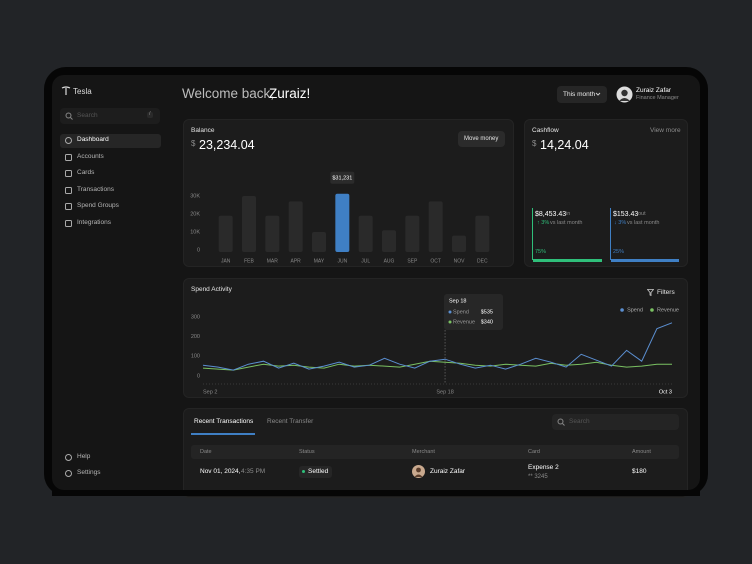 The height and width of the screenshot is (564, 752). What do you see at coordinates (110, 116) in the screenshot?
I see `sidebar-search` at bounding box center [110, 116].